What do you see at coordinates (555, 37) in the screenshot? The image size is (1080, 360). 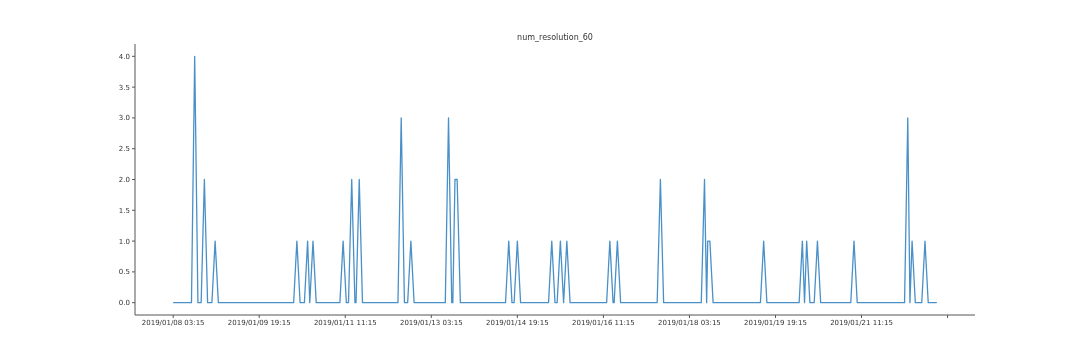 I see `chart-title: num_resolution_60` at bounding box center [555, 37].